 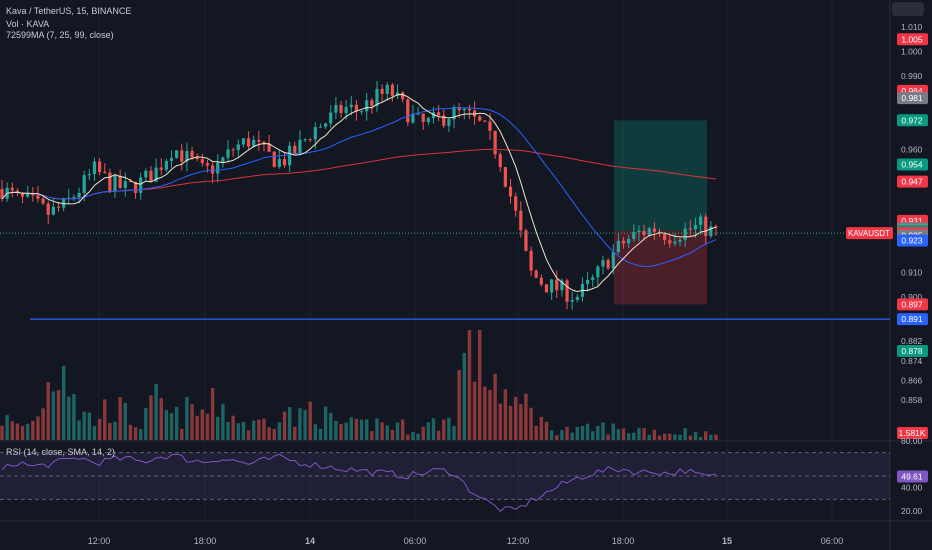 I want to click on profit-zone, so click(x=660, y=175).